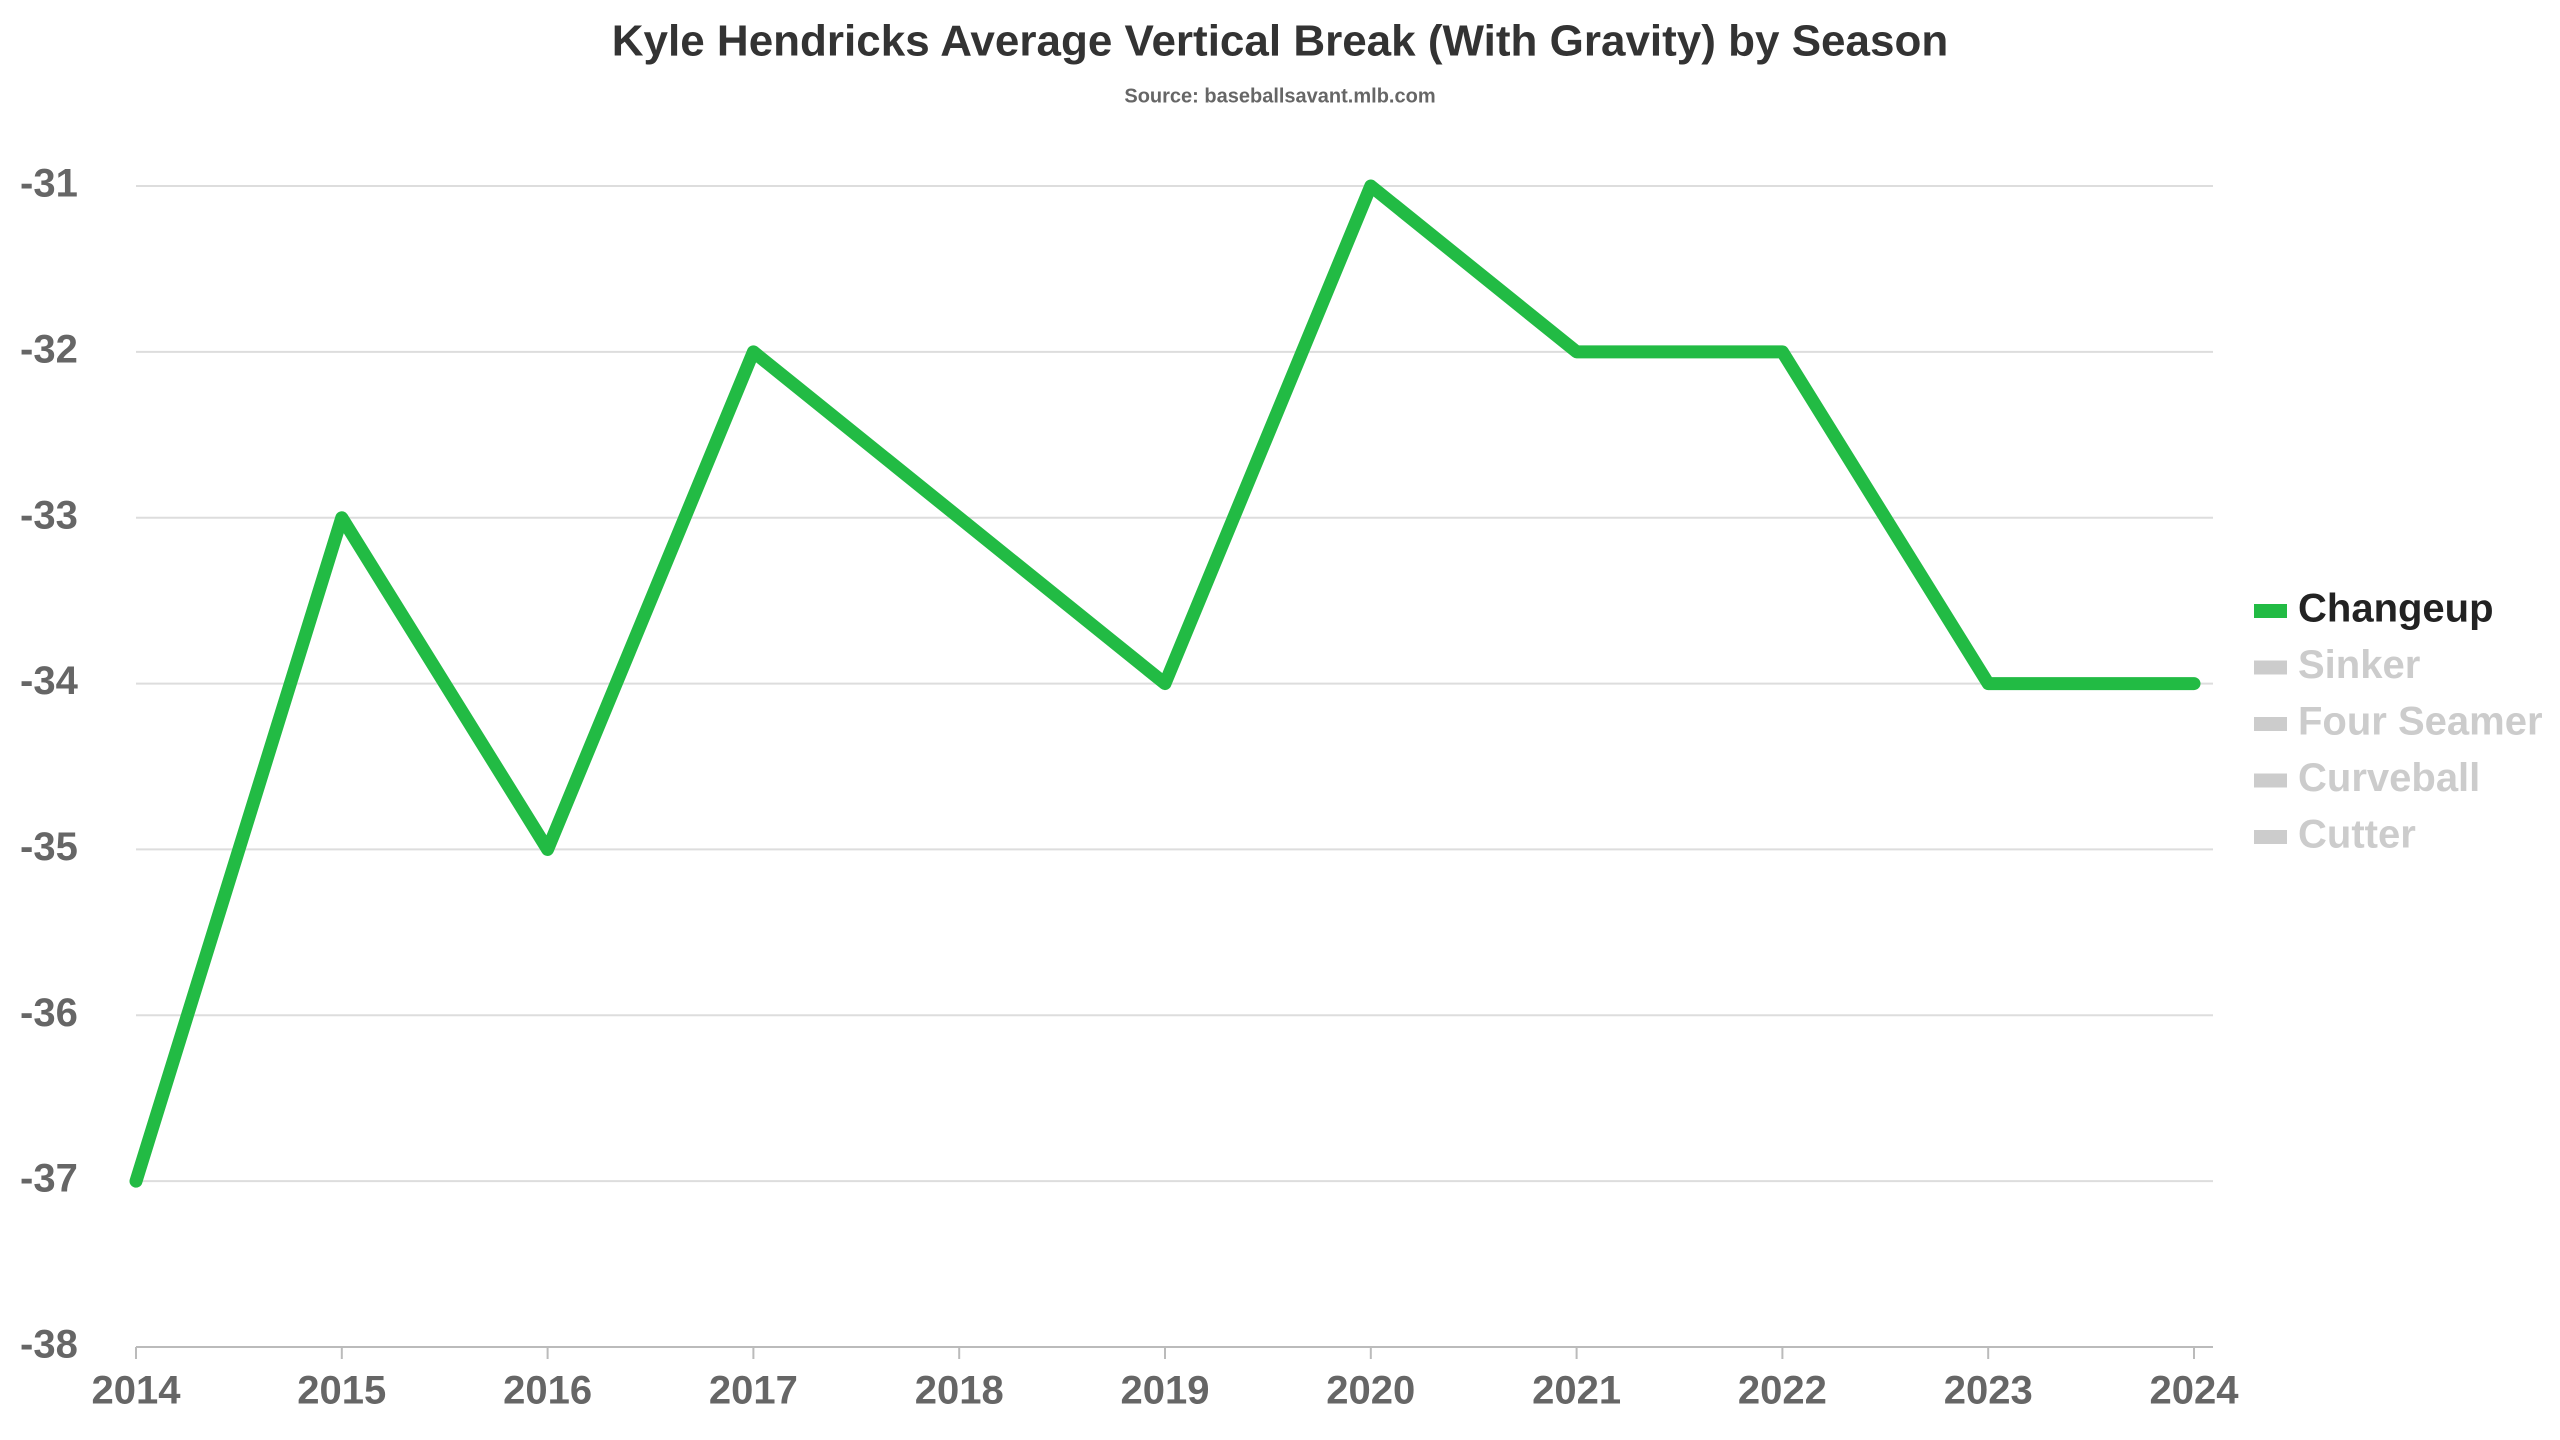 Image resolution: width=2560 pixels, height=1440 pixels. What do you see at coordinates (1988, 1391) in the screenshot?
I see `x-tick-label: 2023` at bounding box center [1988, 1391].